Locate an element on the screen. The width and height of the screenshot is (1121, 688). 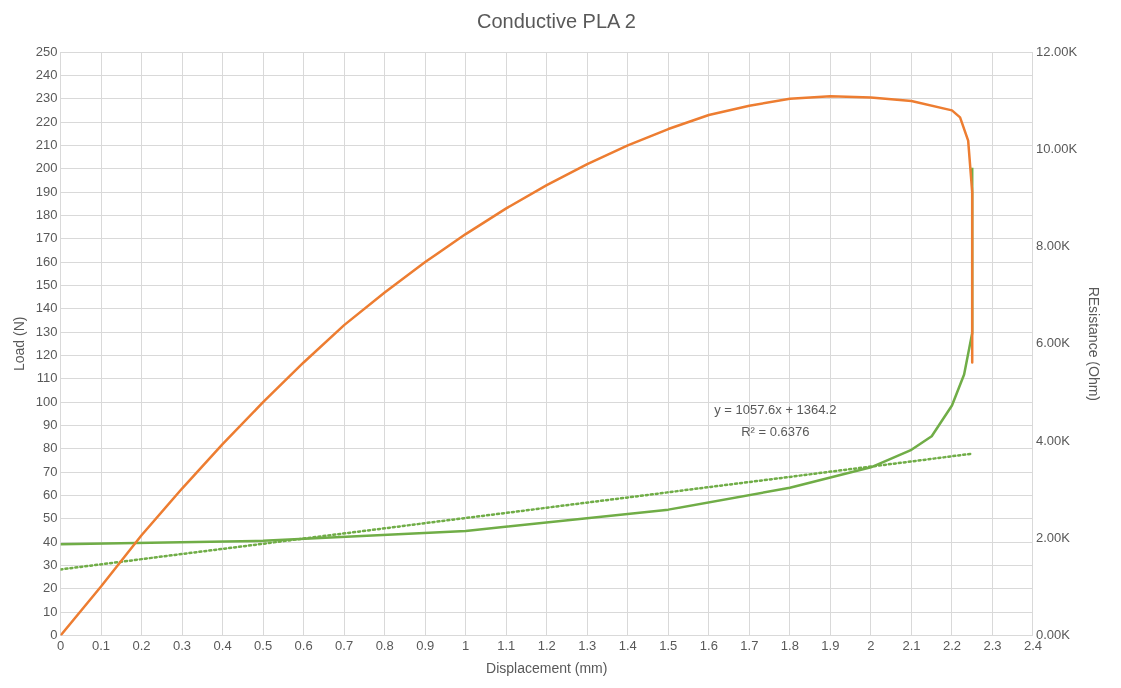
x-tick-label: 2.2 is located at coordinates (951, 645).